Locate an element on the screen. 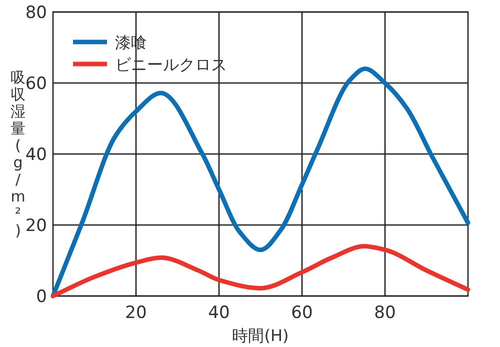  text: 吸収湿量 (g/m²) is located at coordinates (18, 154).